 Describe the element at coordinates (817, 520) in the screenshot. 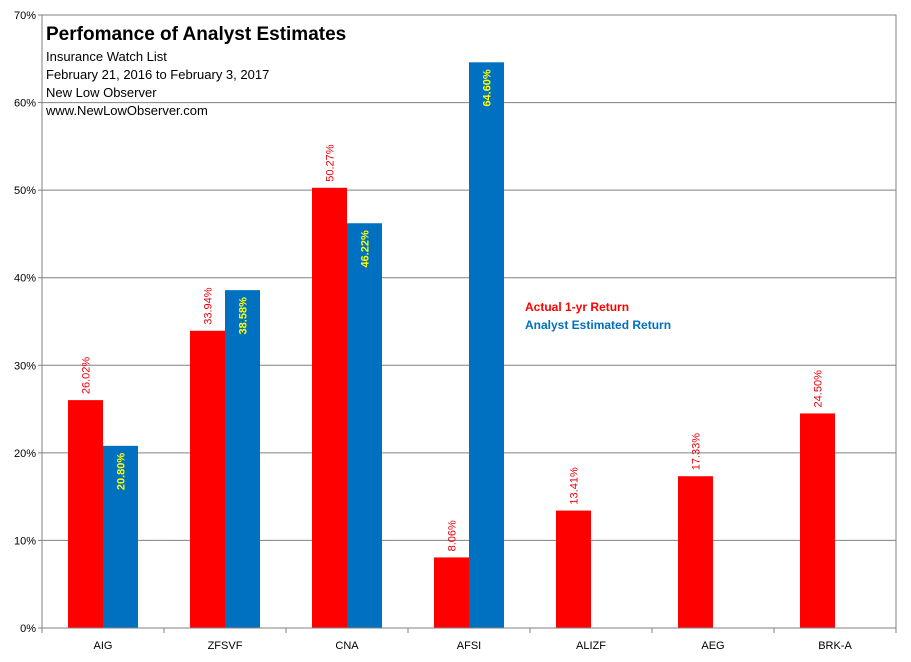

I see `bar-actual-BRK-A` at that location.